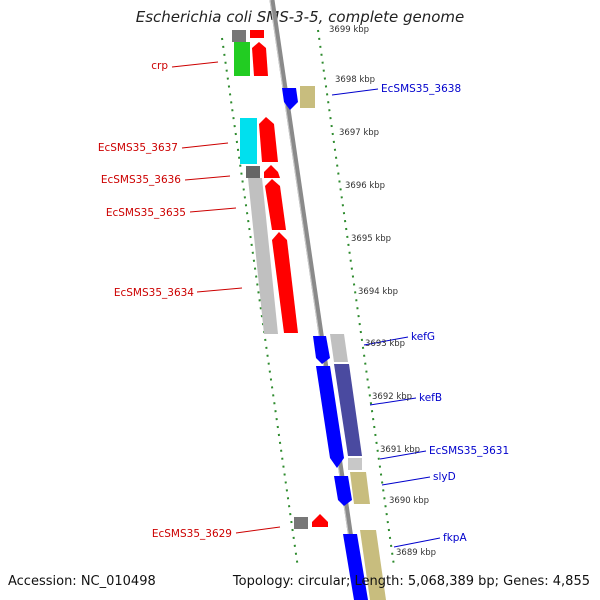 Image resolution: width=600 pixels, height=600 pixels. Describe the element at coordinates (260, 59) in the screenshot. I see `feature-crp-red-arrow` at that location.